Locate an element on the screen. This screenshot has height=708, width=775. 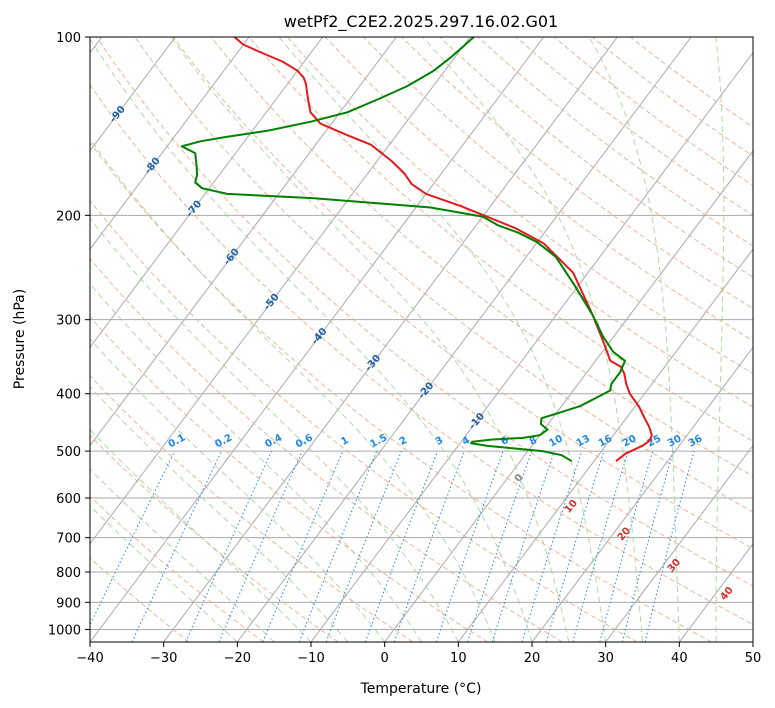
mixing-ratio-label: 4 is located at coordinates (465, 441).